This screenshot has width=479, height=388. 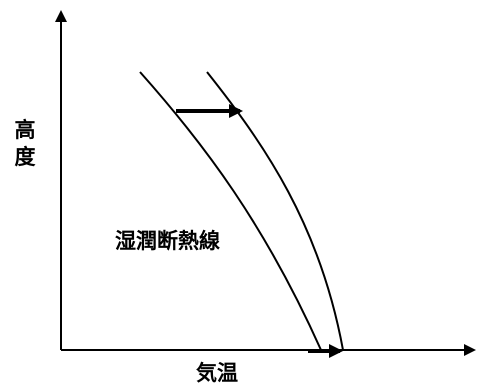 What do you see at coordinates (25, 130) in the screenshot?
I see `y-axis-label-char-1: 高` at bounding box center [25, 130].